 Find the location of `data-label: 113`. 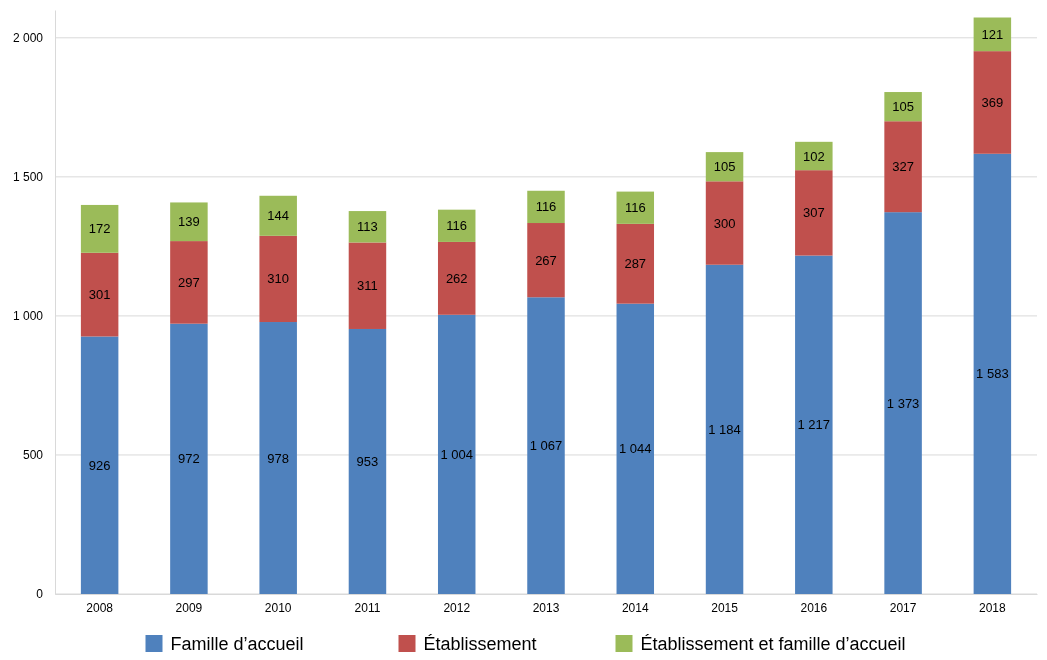

data-label: 113 is located at coordinates (367, 227).